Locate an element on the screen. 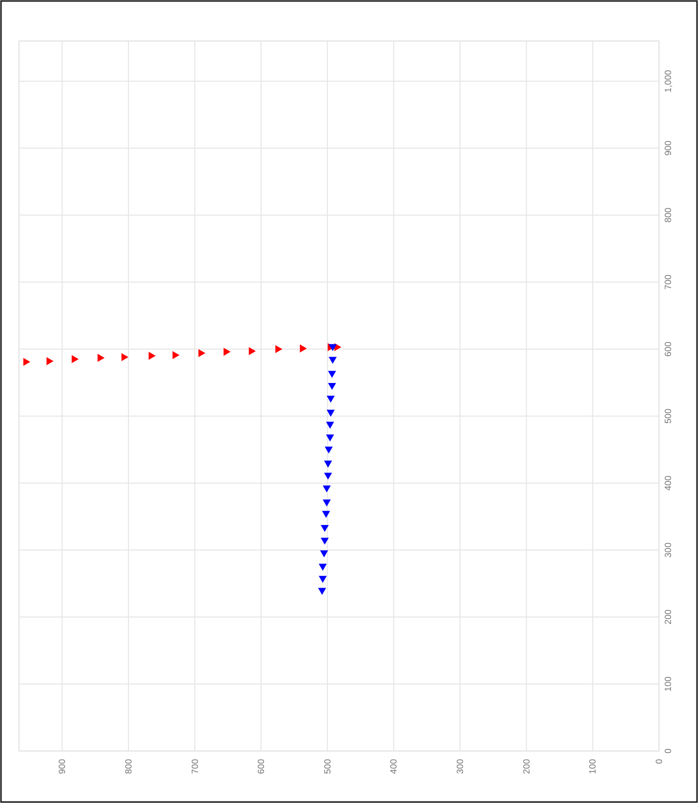 Image resolution: width=698 pixels, height=803 pixels. y-tick-label: 200 is located at coordinates (668, 617).